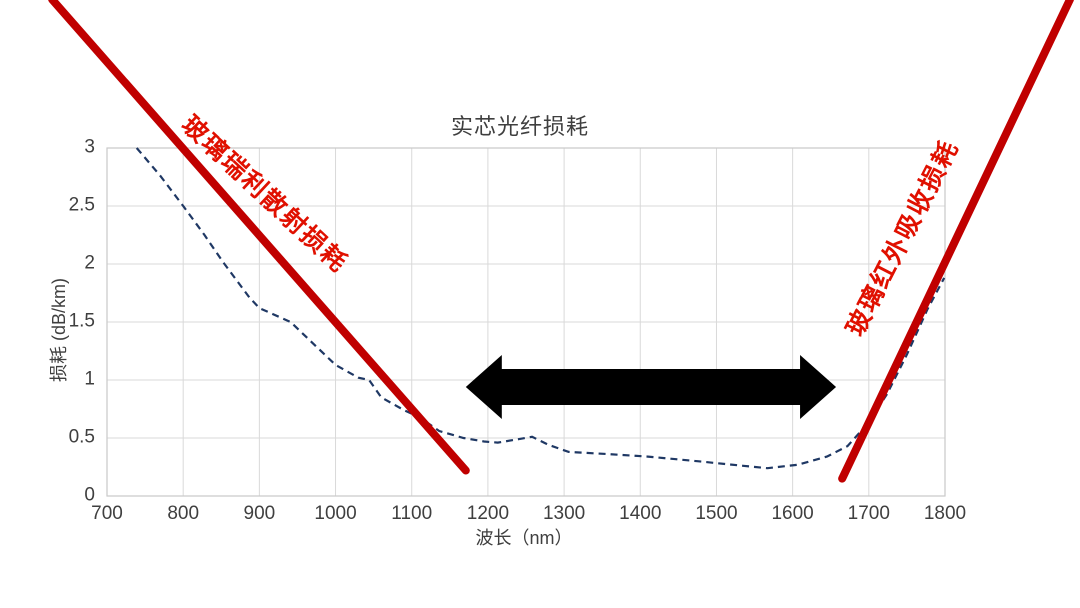  What do you see at coordinates (89, 379) in the screenshot?
I see `y-tick-label: 1` at bounding box center [89, 379].